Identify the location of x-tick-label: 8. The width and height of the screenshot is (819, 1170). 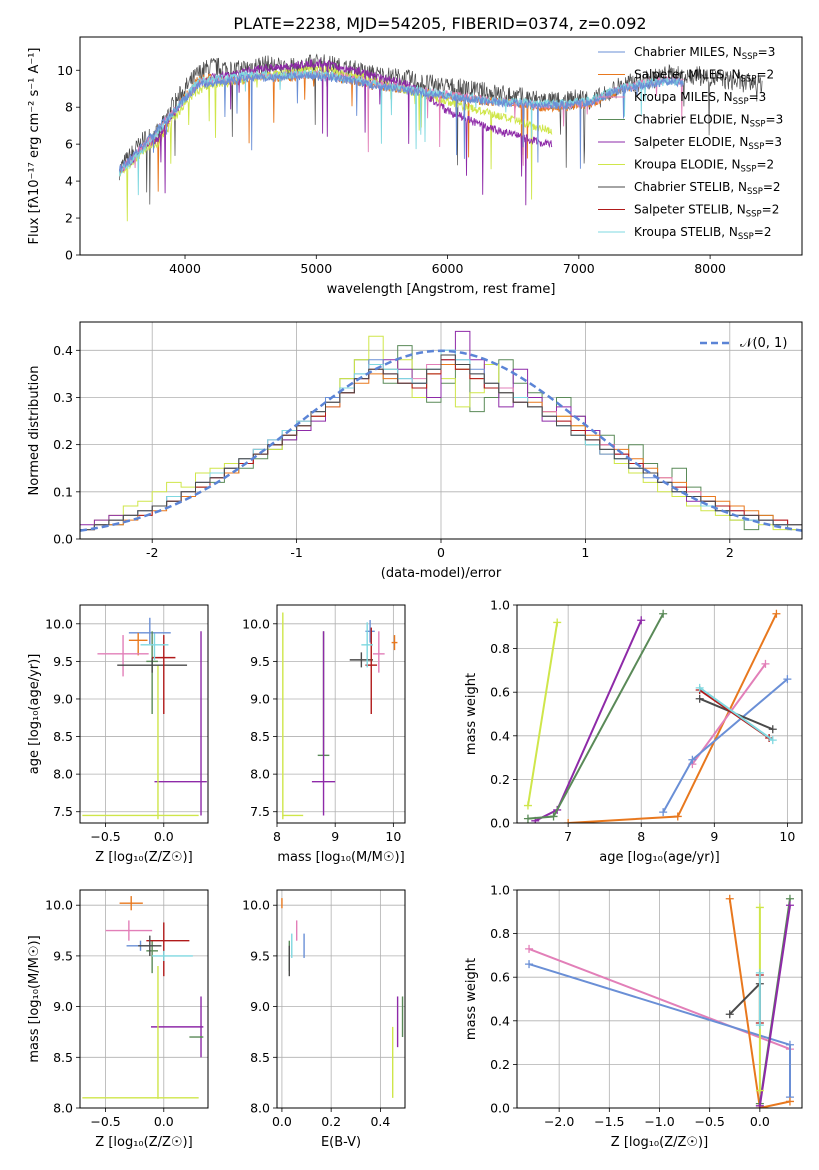
(641, 836).